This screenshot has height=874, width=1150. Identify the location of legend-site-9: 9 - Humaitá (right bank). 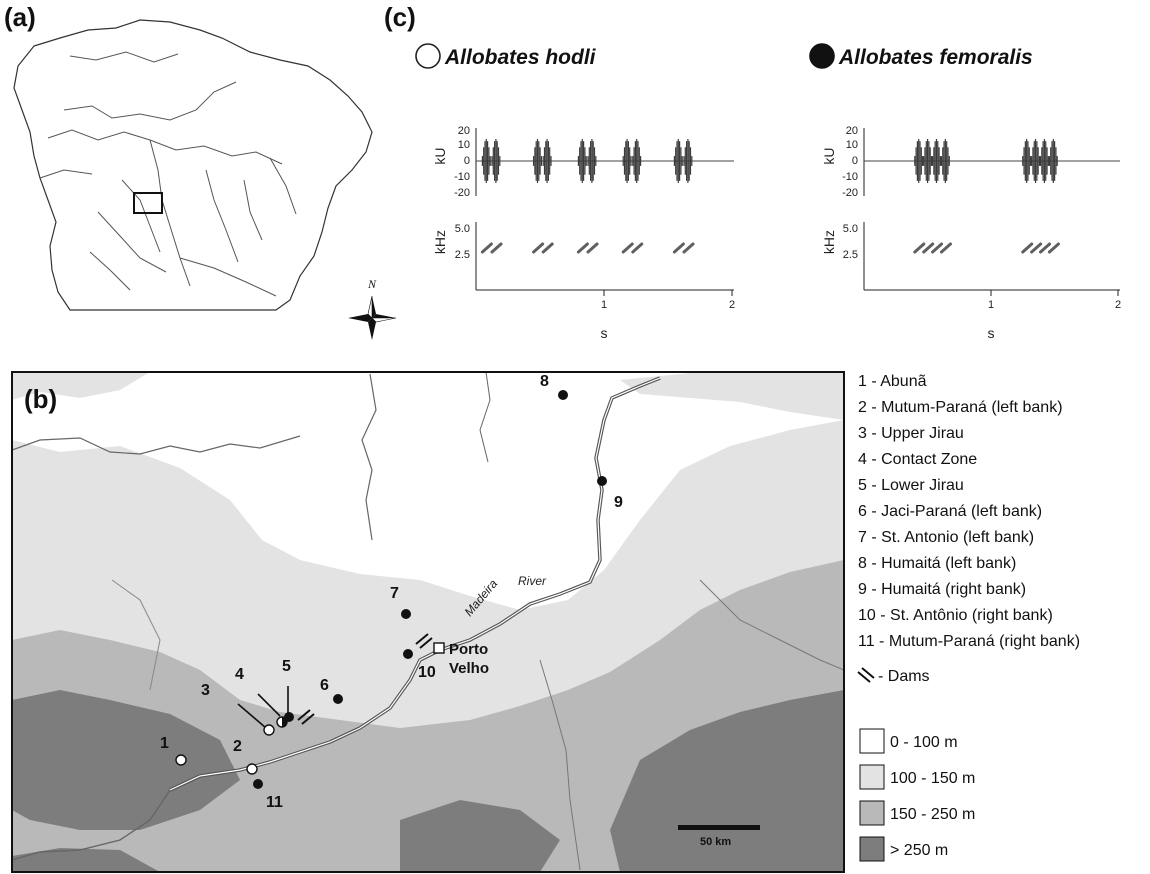
(942, 589).